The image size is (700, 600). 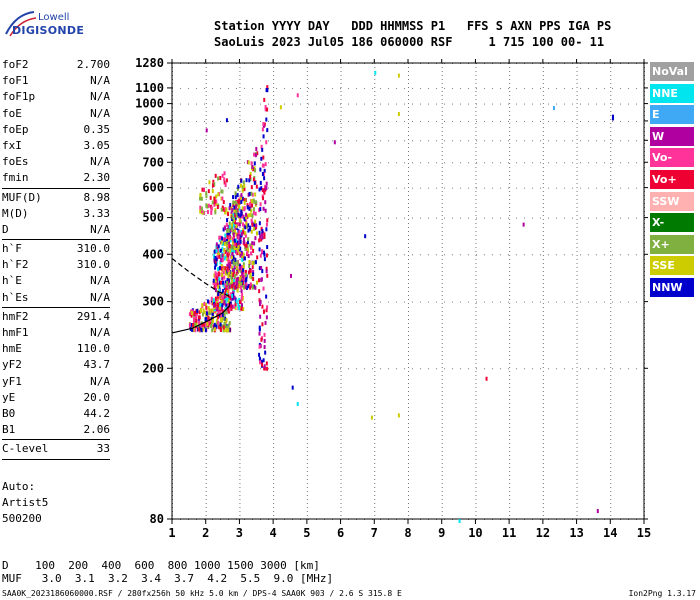 I want to click on param-value: 0.35, so click(x=97, y=129).